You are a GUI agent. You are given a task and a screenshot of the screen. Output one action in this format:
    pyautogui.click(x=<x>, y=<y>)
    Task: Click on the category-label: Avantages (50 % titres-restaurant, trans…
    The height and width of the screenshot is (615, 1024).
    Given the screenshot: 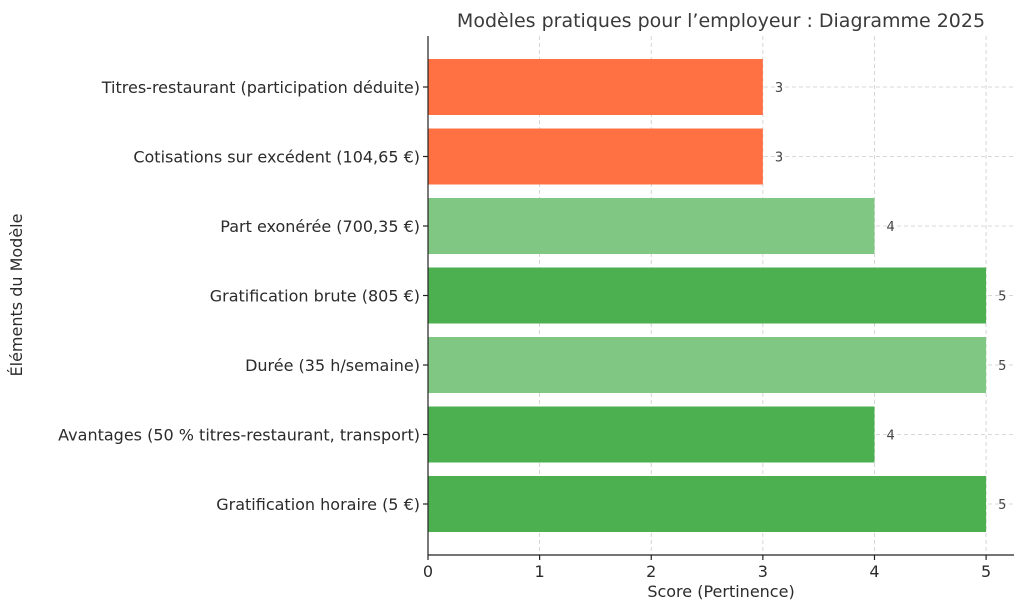 What is the action you would take?
    pyautogui.click(x=239, y=435)
    